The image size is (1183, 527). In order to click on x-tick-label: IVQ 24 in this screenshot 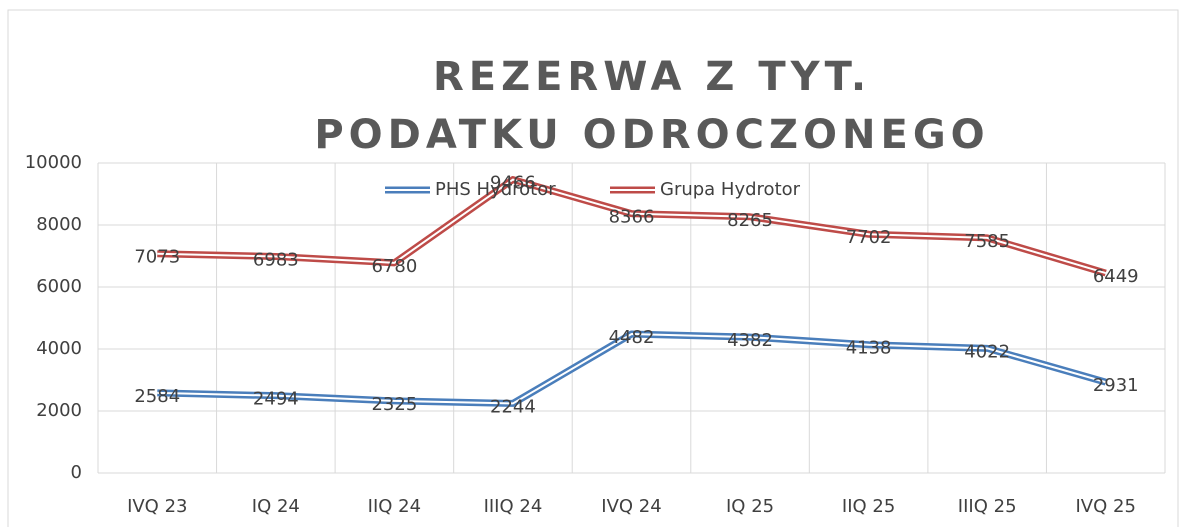, I will do `click(631, 506)`.